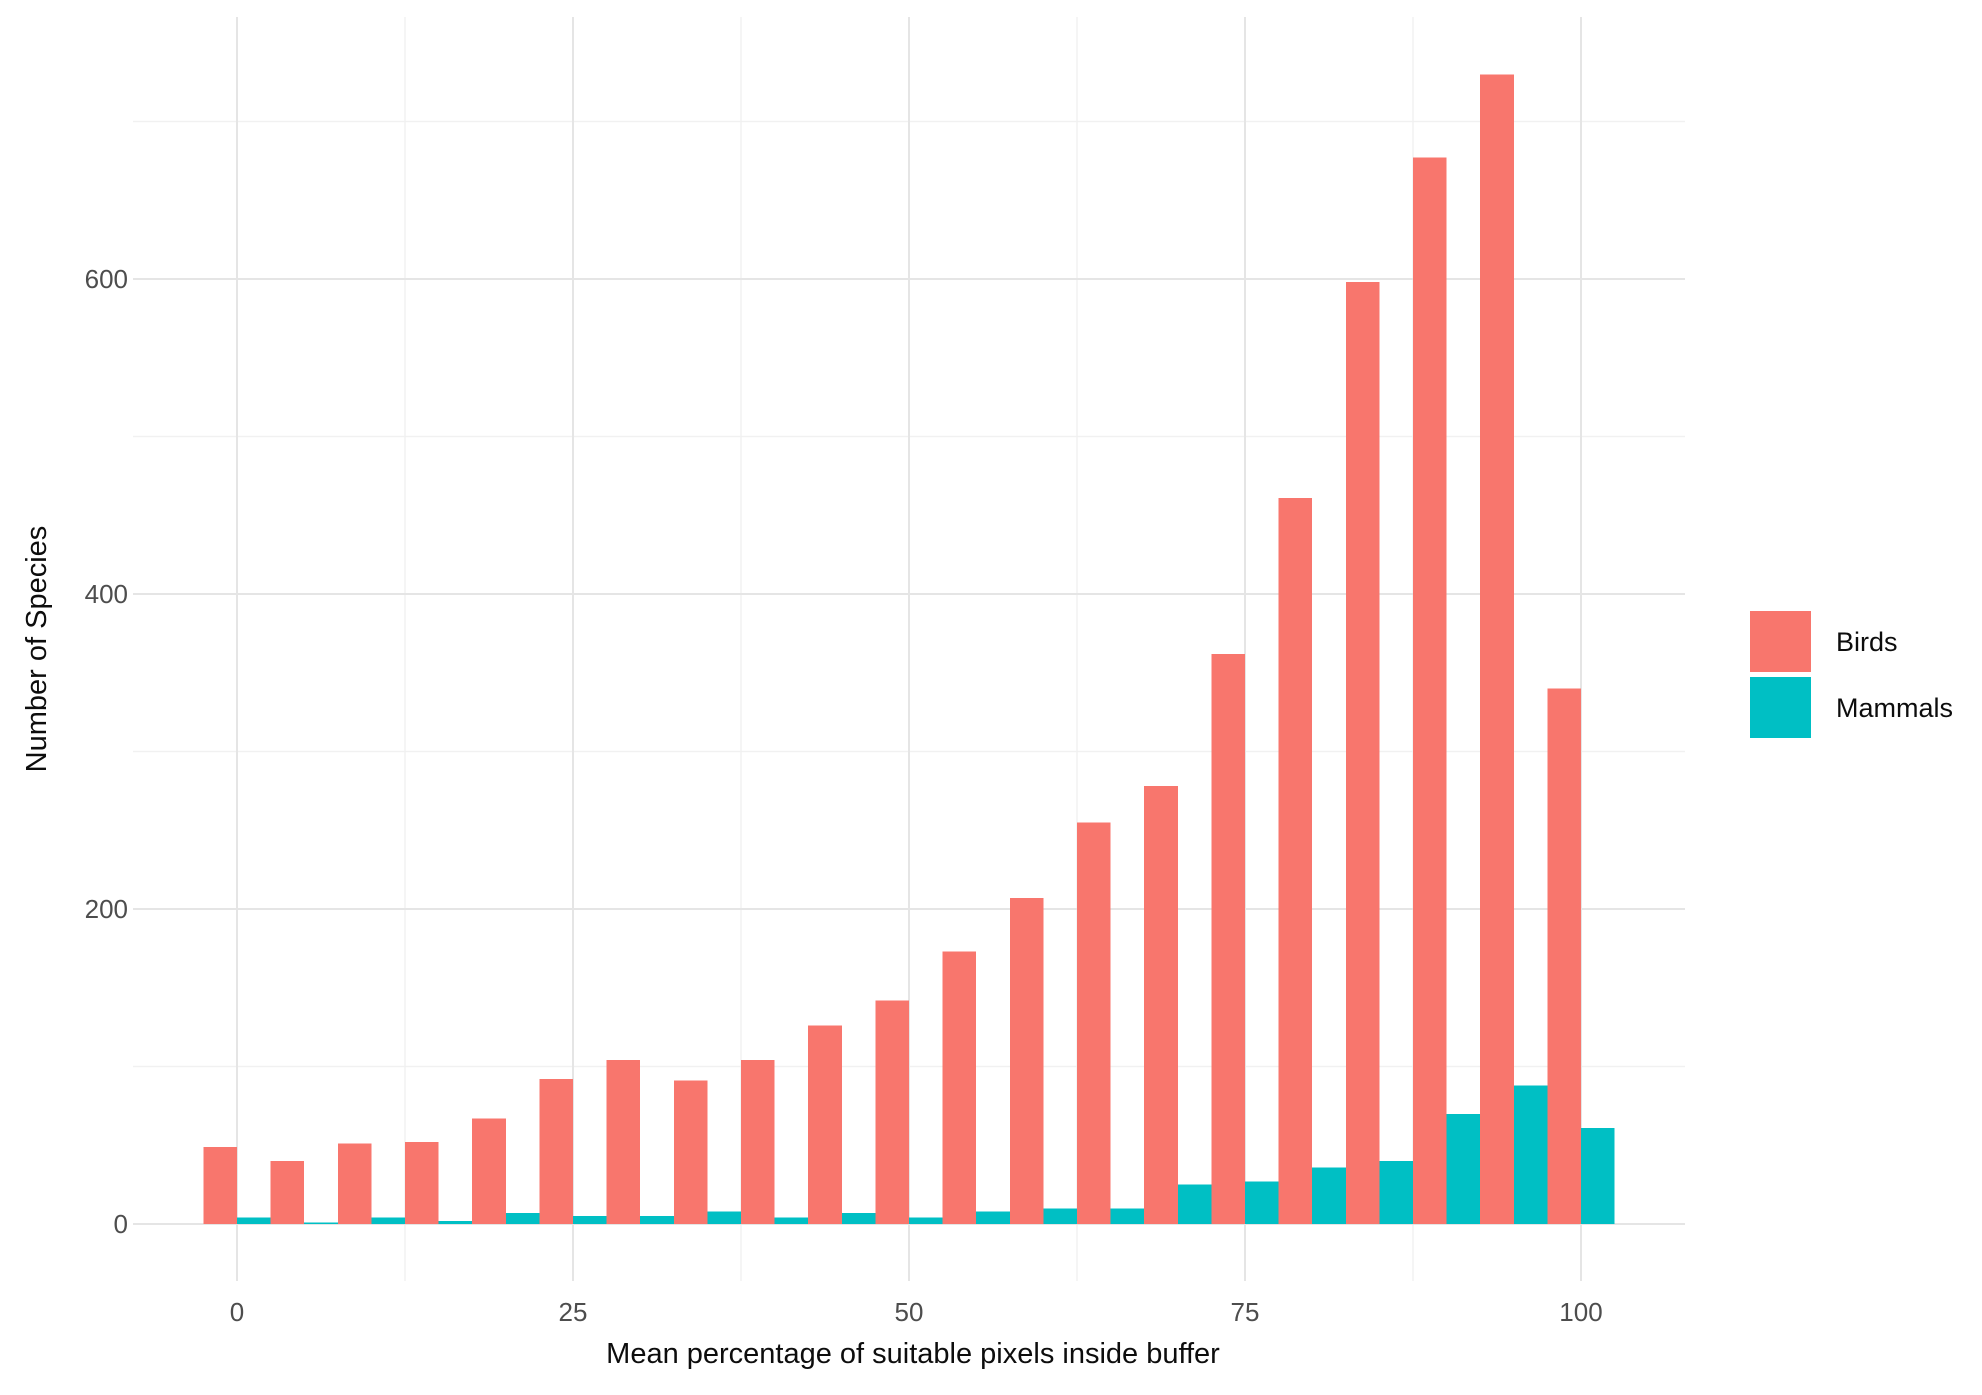  Describe the element at coordinates (106, 279) in the screenshot. I see `y-tick-label: 600` at that location.